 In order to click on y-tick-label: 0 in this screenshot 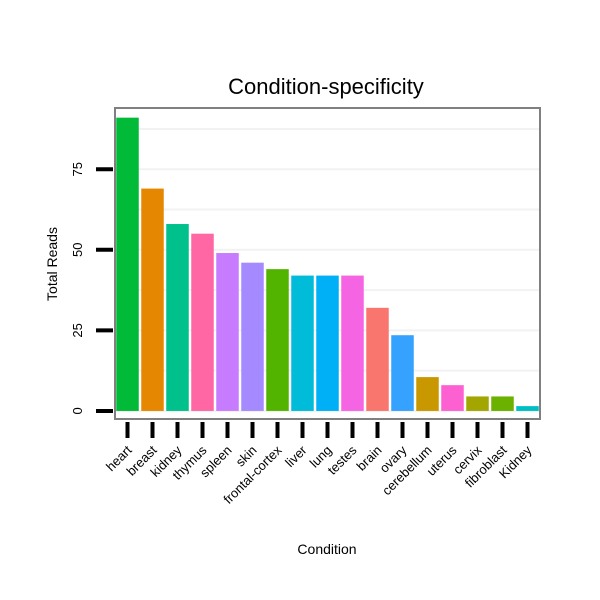, I will do `click(77, 410)`.